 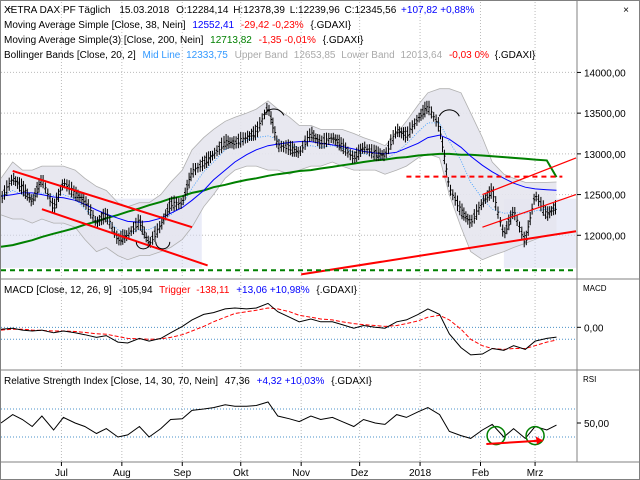 What do you see at coordinates (605, 114) in the screenshot?
I see `price-tick-label-1: 13500,00` at bounding box center [605, 114].